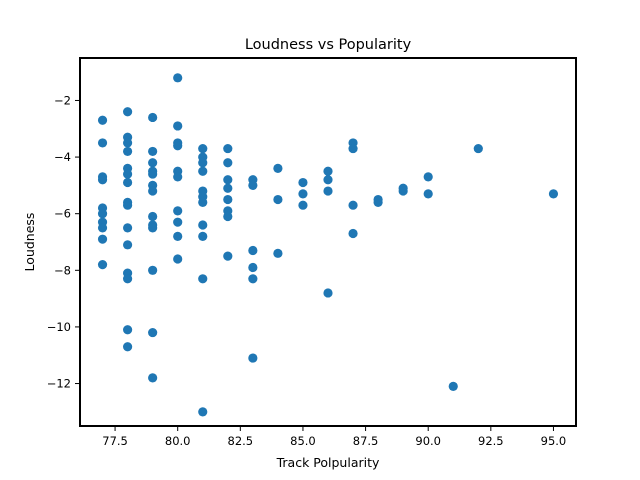  What do you see at coordinates (62, 157) in the screenshot?
I see `y-tick-label: −4` at bounding box center [62, 157].